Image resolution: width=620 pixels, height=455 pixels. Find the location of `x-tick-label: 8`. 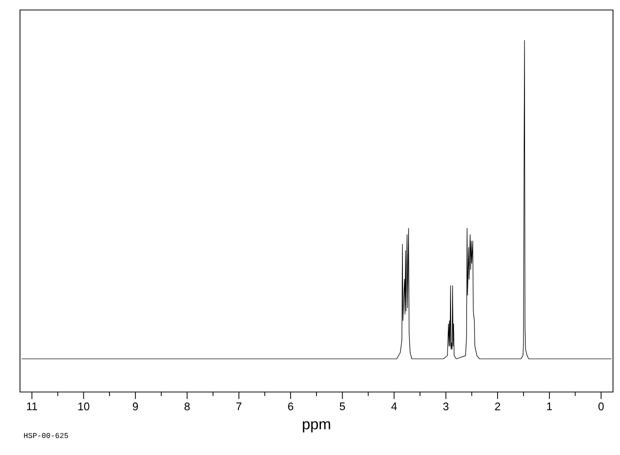

x-tick-label: 8 is located at coordinates (187, 406).